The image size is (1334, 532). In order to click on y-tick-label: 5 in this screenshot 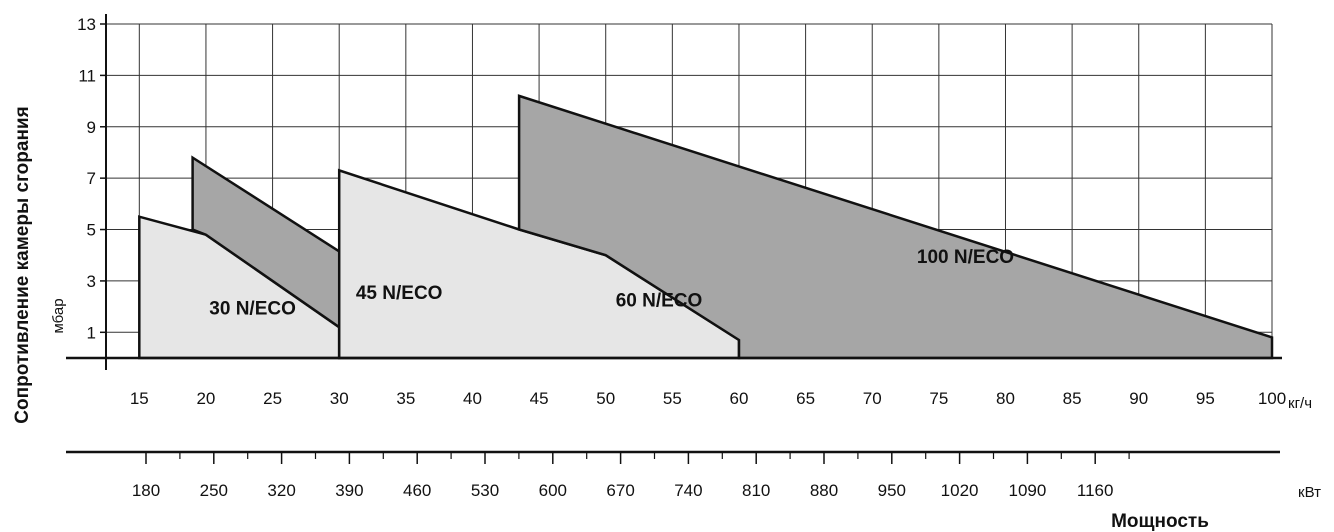, I will do `click(91, 230)`.